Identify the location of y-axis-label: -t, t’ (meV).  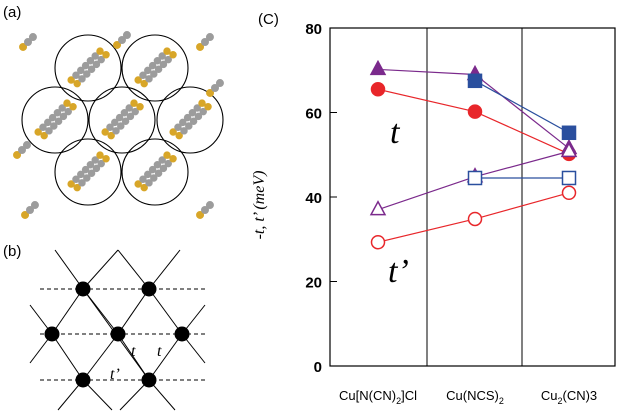
(259, 205).